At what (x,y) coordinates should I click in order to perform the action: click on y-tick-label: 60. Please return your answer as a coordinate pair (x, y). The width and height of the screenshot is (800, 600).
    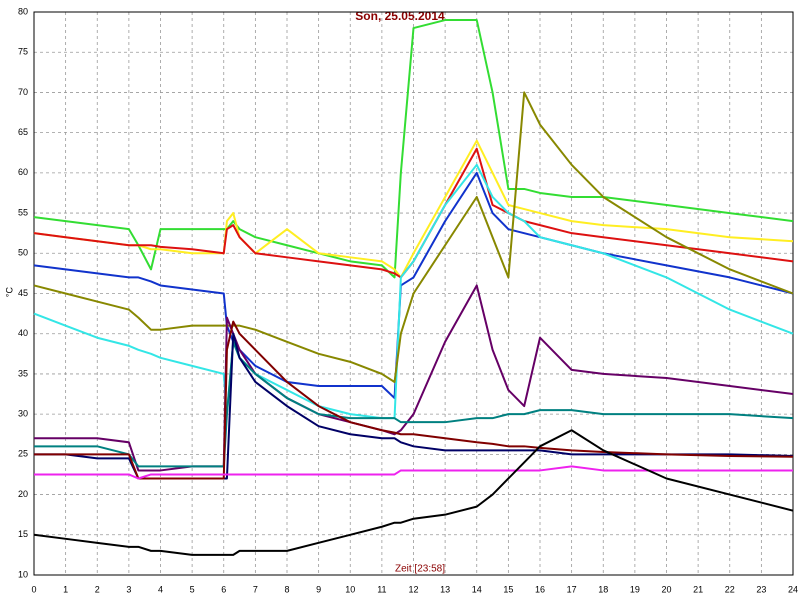
    Looking at the image, I should click on (23, 172).